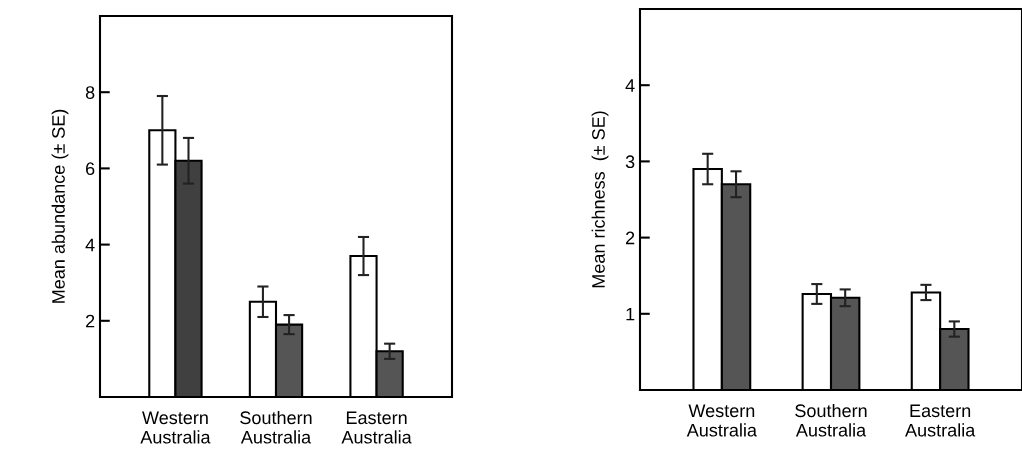 This screenshot has height=464, width=1022. I want to click on y-axis-title: Mean richness (± SE), so click(600, 199).